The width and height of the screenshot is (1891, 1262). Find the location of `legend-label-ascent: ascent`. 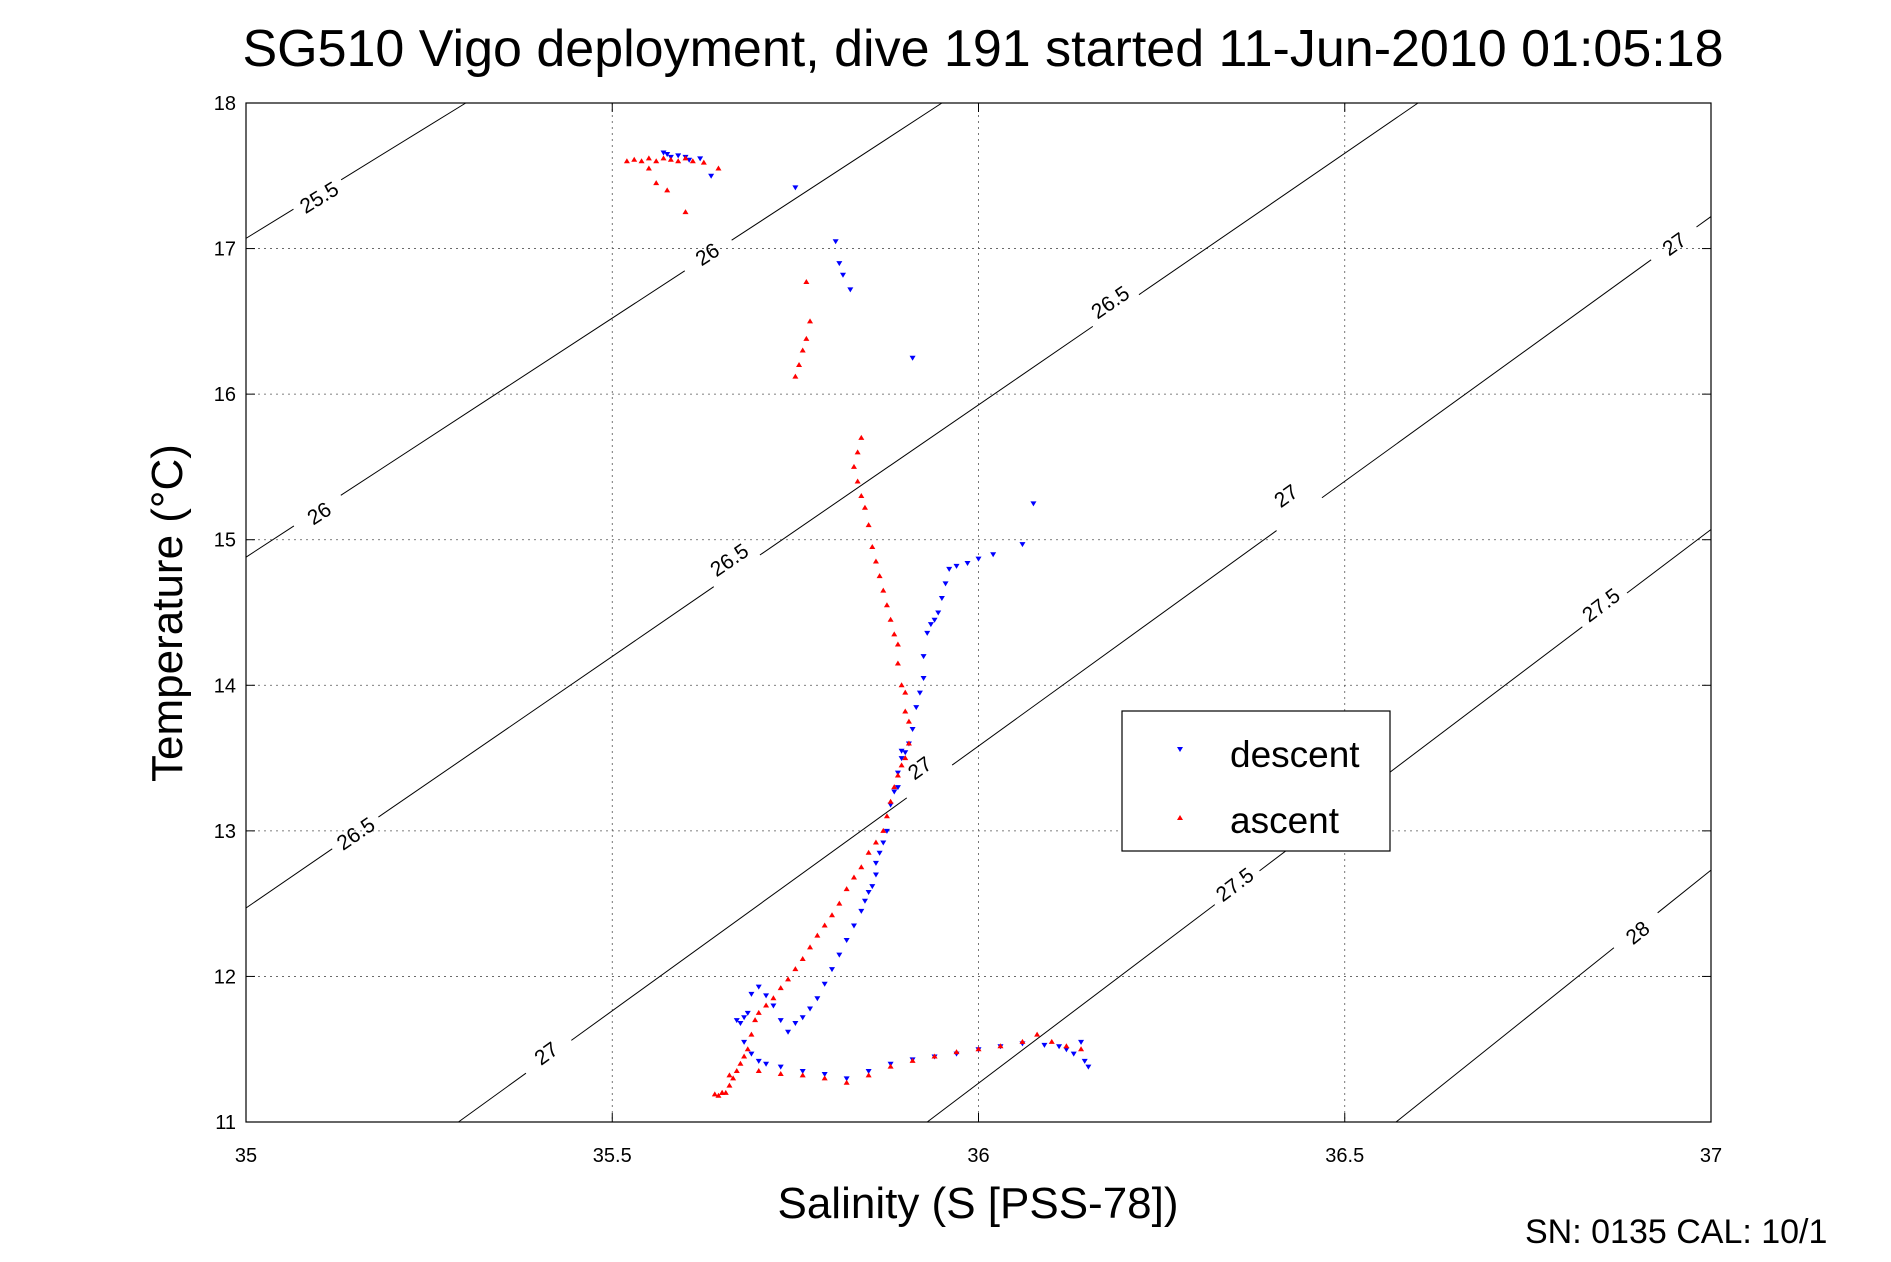

legend-label-ascent: ascent is located at coordinates (1285, 820).